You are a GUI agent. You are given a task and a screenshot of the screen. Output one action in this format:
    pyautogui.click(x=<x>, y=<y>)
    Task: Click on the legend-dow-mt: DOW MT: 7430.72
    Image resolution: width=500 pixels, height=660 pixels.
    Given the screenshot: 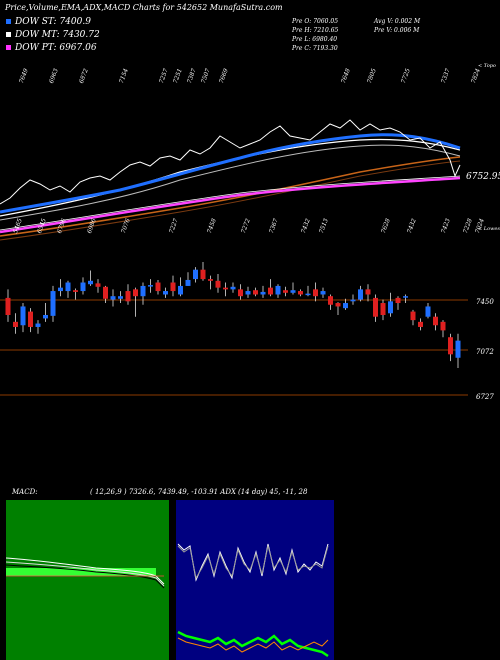 What is the action you would take?
    pyautogui.click(x=53, y=35)
    